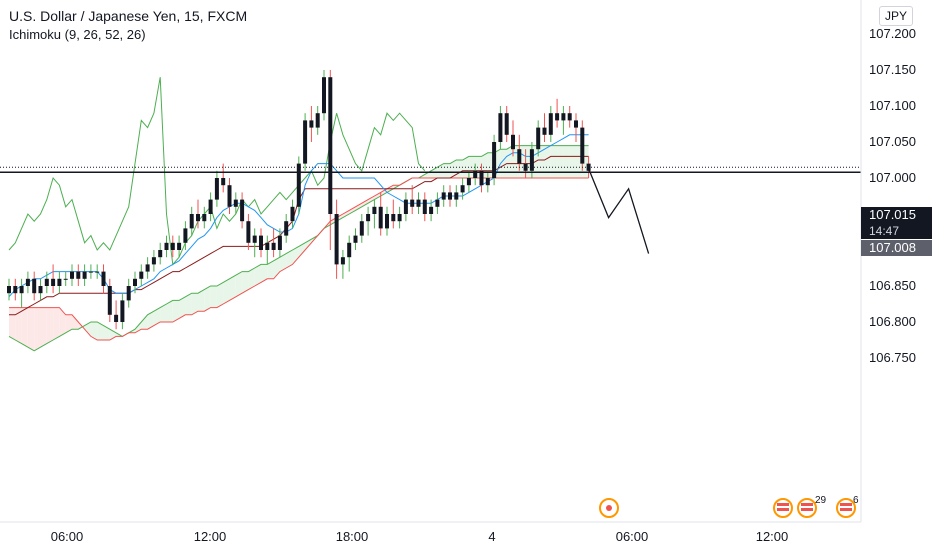 The height and width of the screenshot is (550, 932). Describe the element at coordinates (892, 357) in the screenshot. I see `y-tick-label: 106.750` at that location.